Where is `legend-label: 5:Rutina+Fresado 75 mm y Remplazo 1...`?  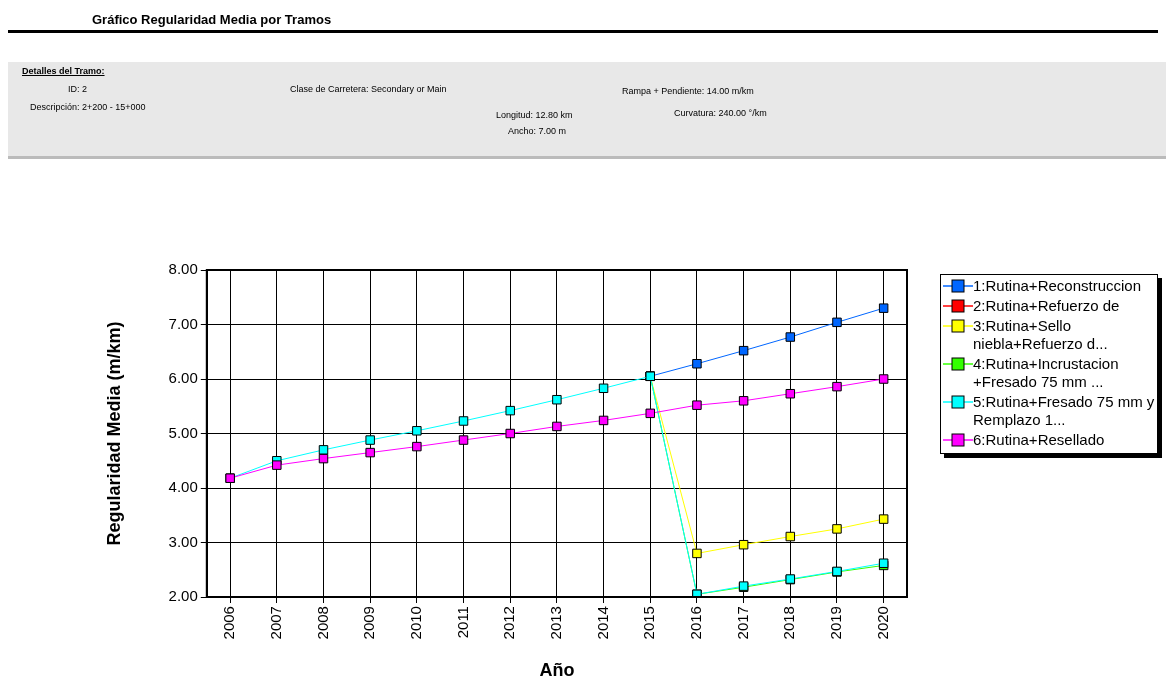 legend-label: 5:Rutina+Fresado 75 mm y Remplazo 1... is located at coordinates (1064, 411).